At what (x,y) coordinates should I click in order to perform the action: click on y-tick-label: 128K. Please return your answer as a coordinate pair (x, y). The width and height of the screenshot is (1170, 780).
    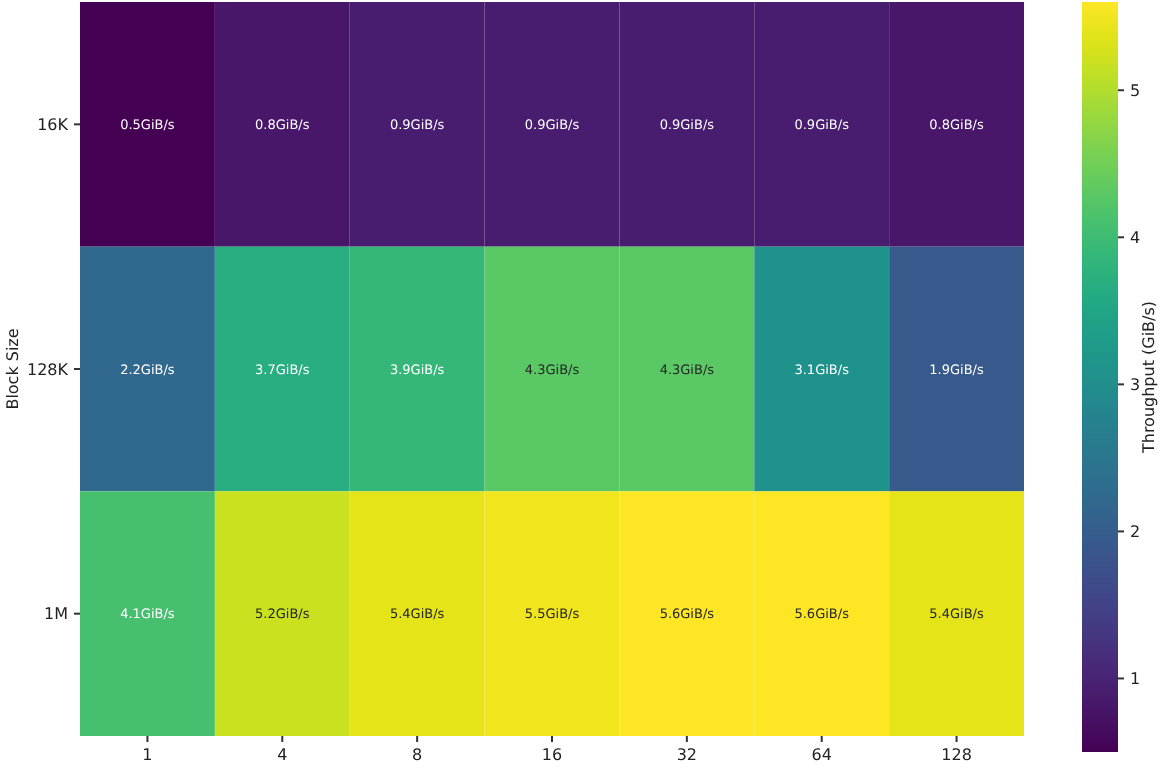
    Looking at the image, I should click on (48, 369).